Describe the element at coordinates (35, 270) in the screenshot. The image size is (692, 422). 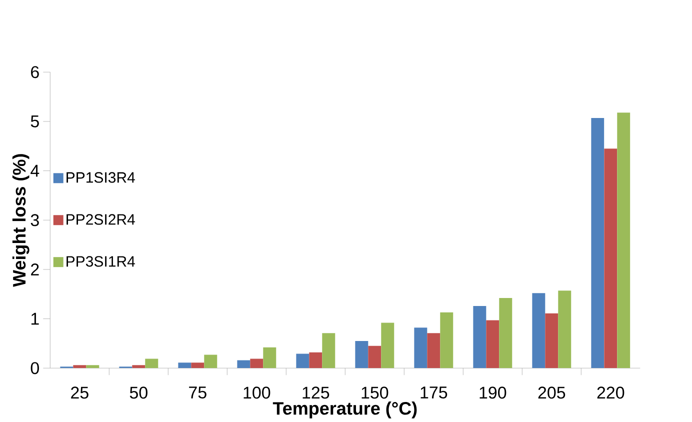
I see `y-tick-label: 2` at that location.